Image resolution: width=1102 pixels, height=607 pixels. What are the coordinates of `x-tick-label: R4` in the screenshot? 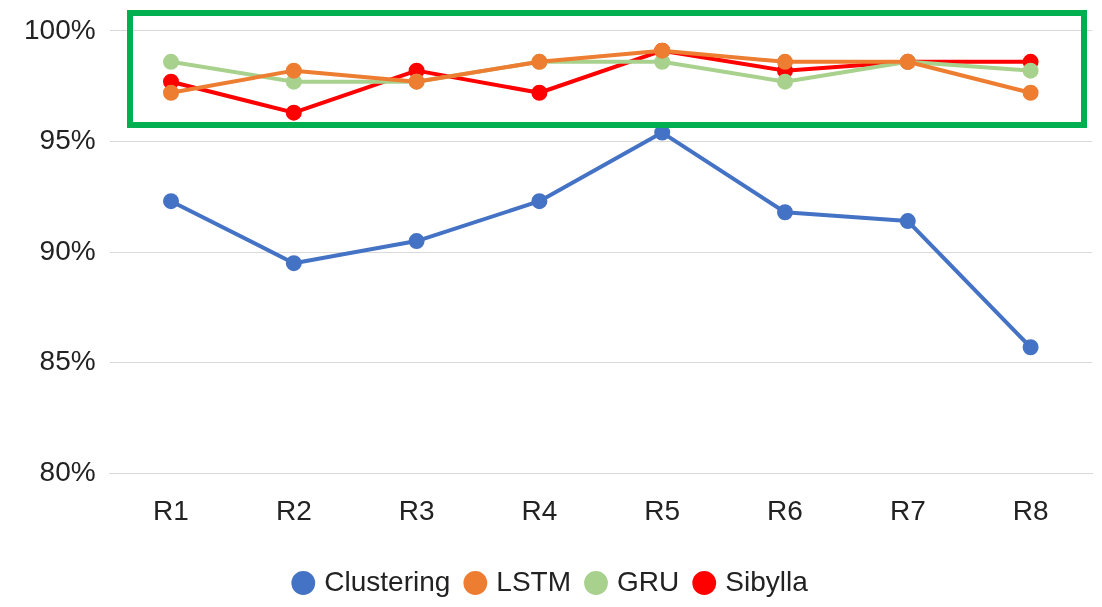 It's located at (539, 510).